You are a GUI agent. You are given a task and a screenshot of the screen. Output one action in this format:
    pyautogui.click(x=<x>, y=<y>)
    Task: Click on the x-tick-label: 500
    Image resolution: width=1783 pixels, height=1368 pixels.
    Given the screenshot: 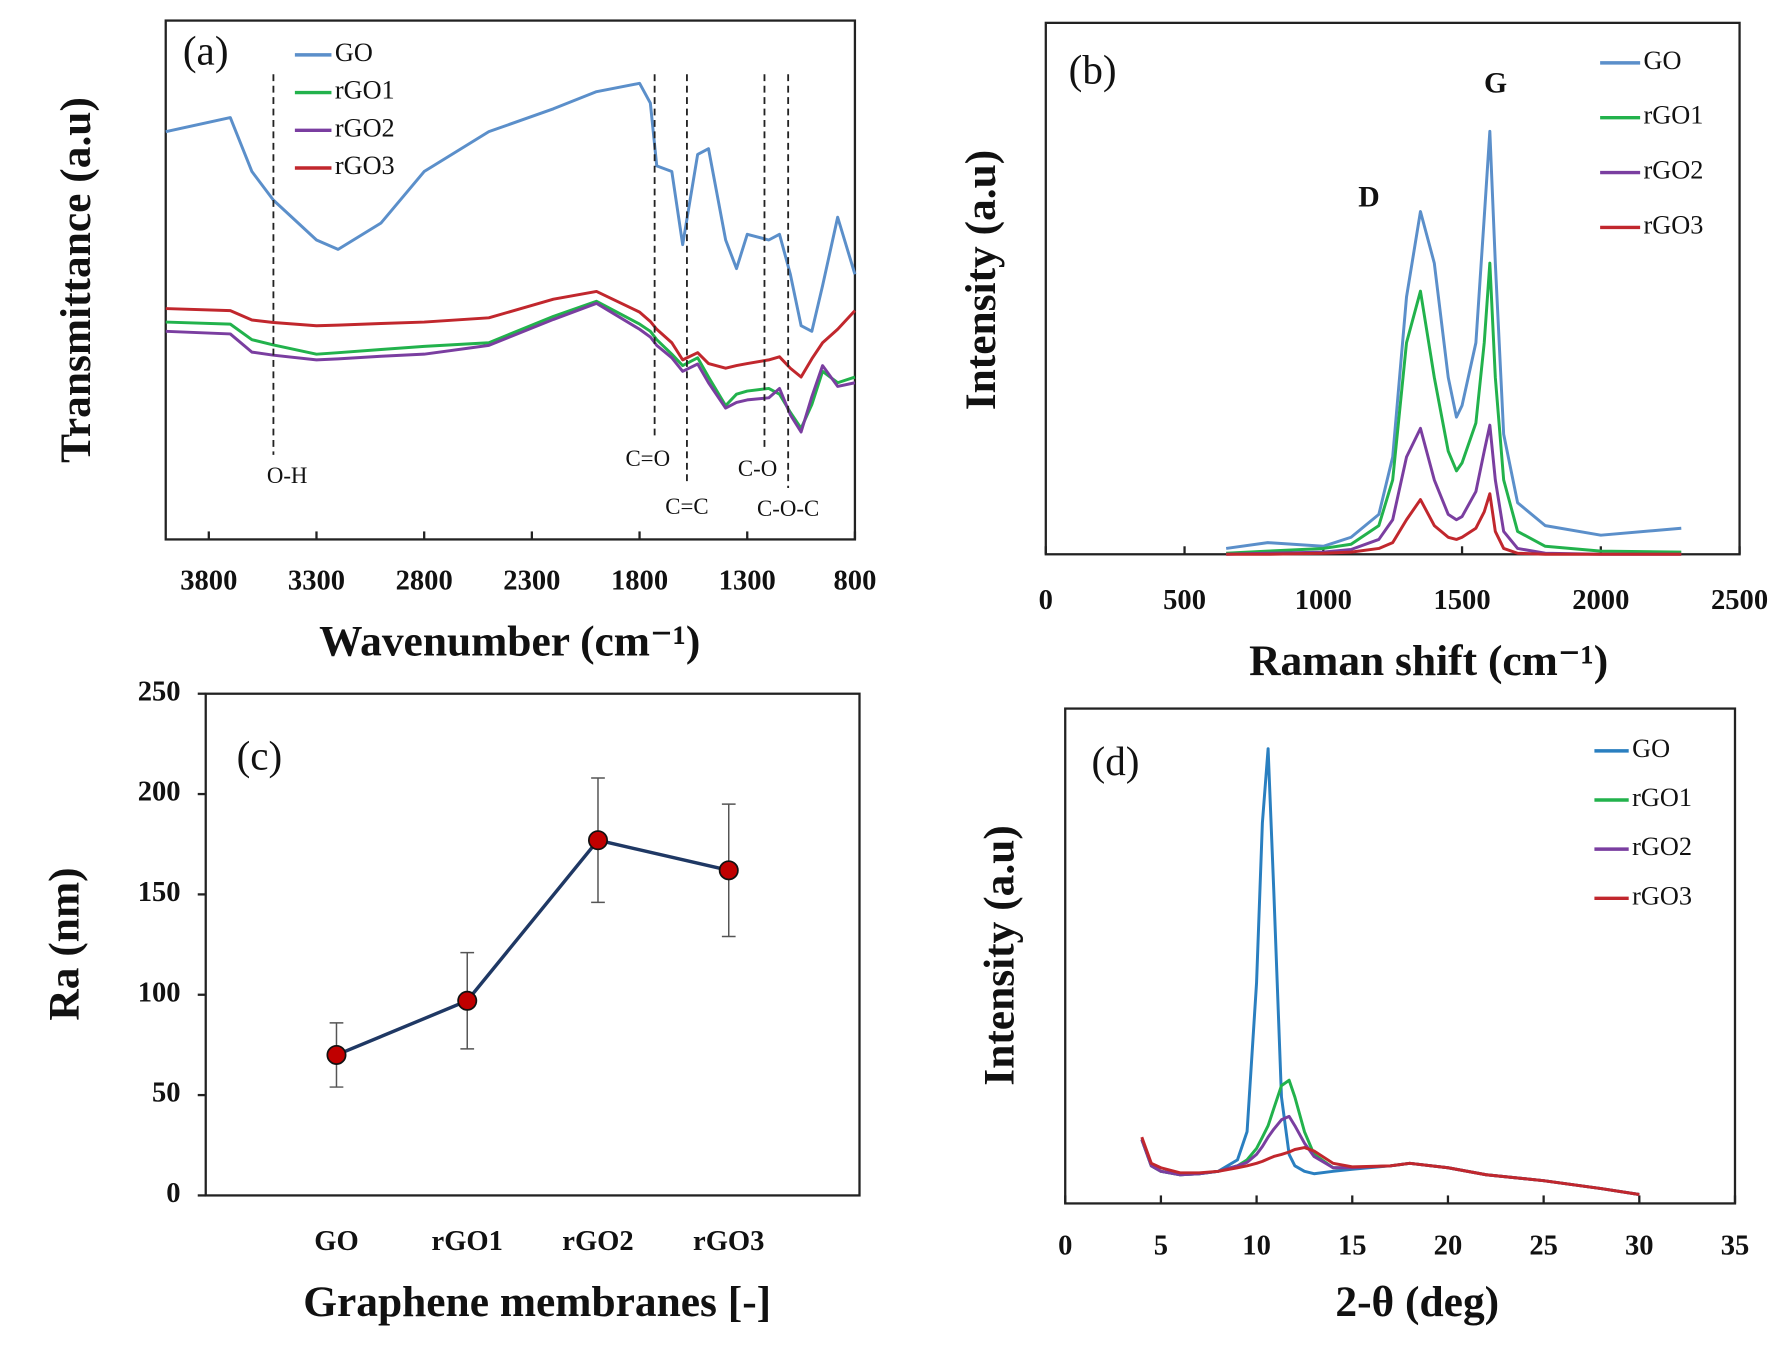 What is the action you would take?
    pyautogui.click(x=1184, y=600)
    